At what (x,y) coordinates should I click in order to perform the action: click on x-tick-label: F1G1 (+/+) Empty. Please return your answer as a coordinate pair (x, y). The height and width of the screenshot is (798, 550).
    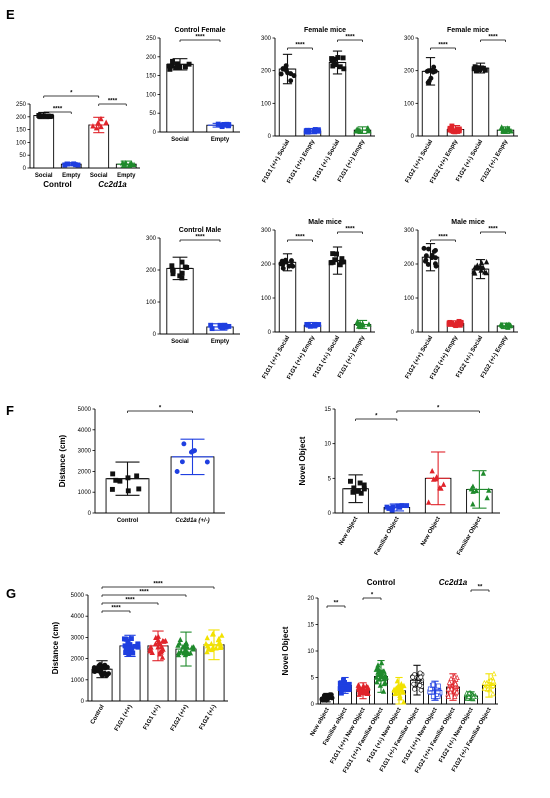
    Looking at the image, I should click on (301, 357).